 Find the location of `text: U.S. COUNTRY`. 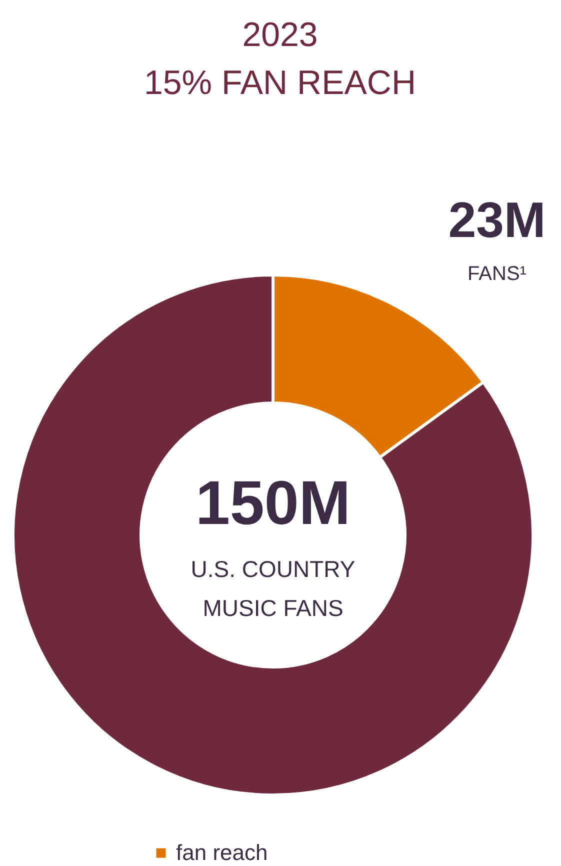

text: U.S. COUNTRY is located at coordinates (273, 569).